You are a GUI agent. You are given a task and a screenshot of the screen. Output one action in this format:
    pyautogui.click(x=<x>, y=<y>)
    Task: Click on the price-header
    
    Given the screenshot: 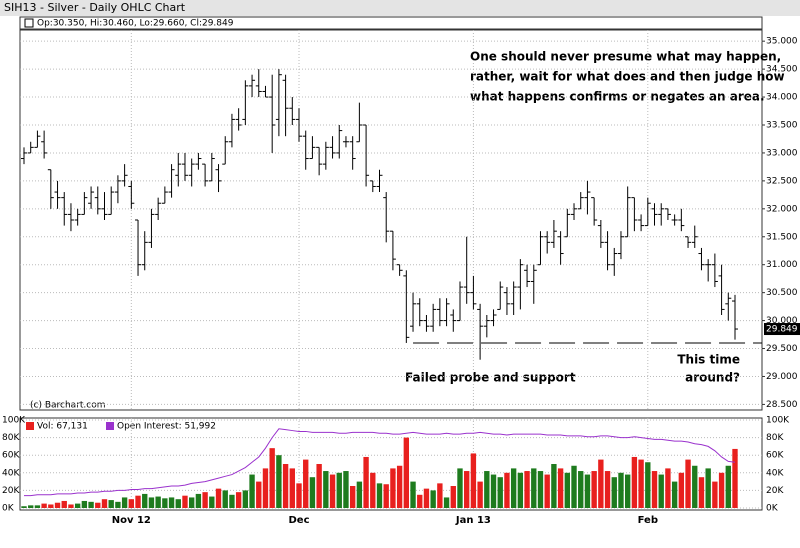 What is the action you would take?
    pyautogui.click(x=391, y=23)
    